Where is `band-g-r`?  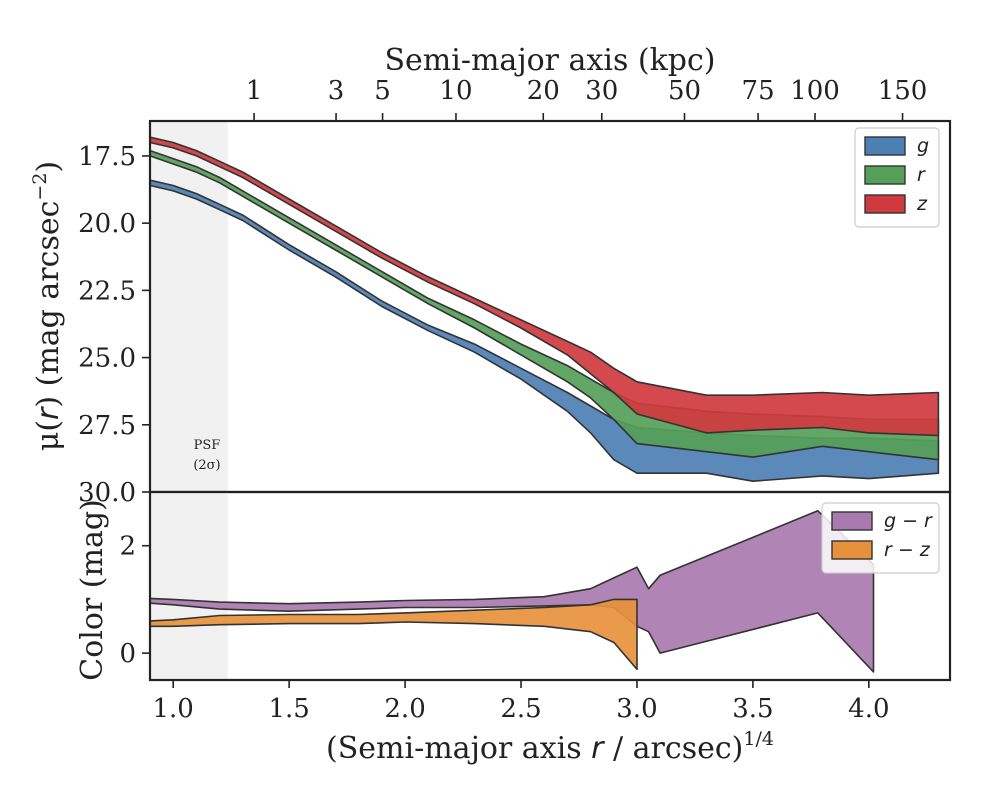 band-g-r is located at coordinates (512, 591).